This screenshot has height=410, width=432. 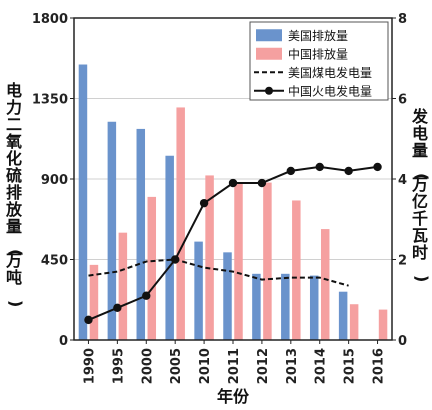 I want to click on left-tick-label: 450, so click(x=54, y=261).